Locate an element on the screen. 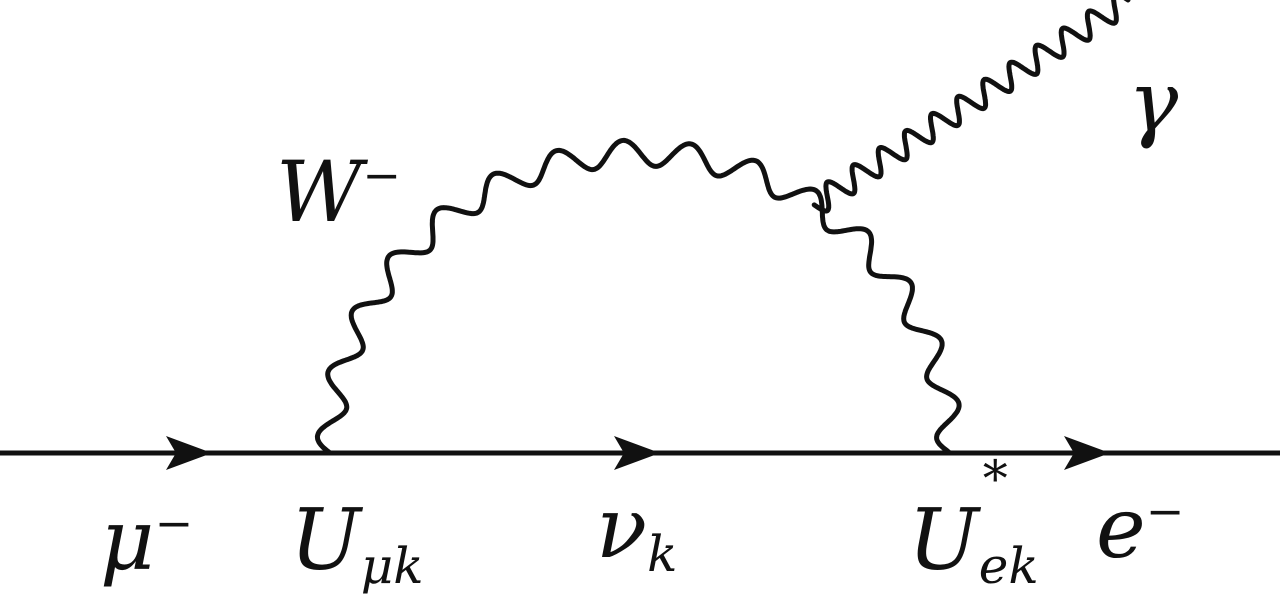  label-vertex-left: Uμk is located at coordinates (357, 543).